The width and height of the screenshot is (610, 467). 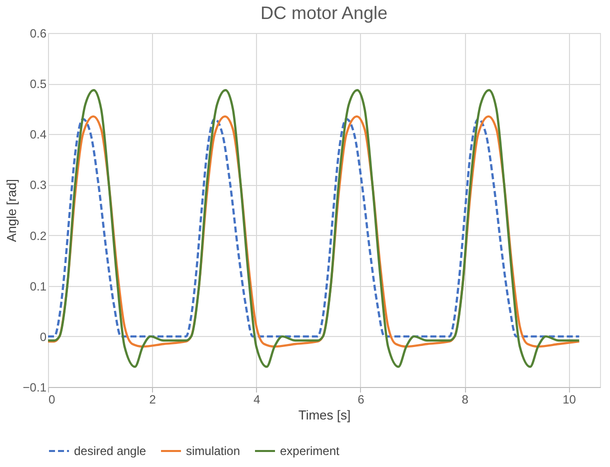 What do you see at coordinates (38, 185) in the screenshot?
I see `y-tick-label: 0.3` at bounding box center [38, 185].